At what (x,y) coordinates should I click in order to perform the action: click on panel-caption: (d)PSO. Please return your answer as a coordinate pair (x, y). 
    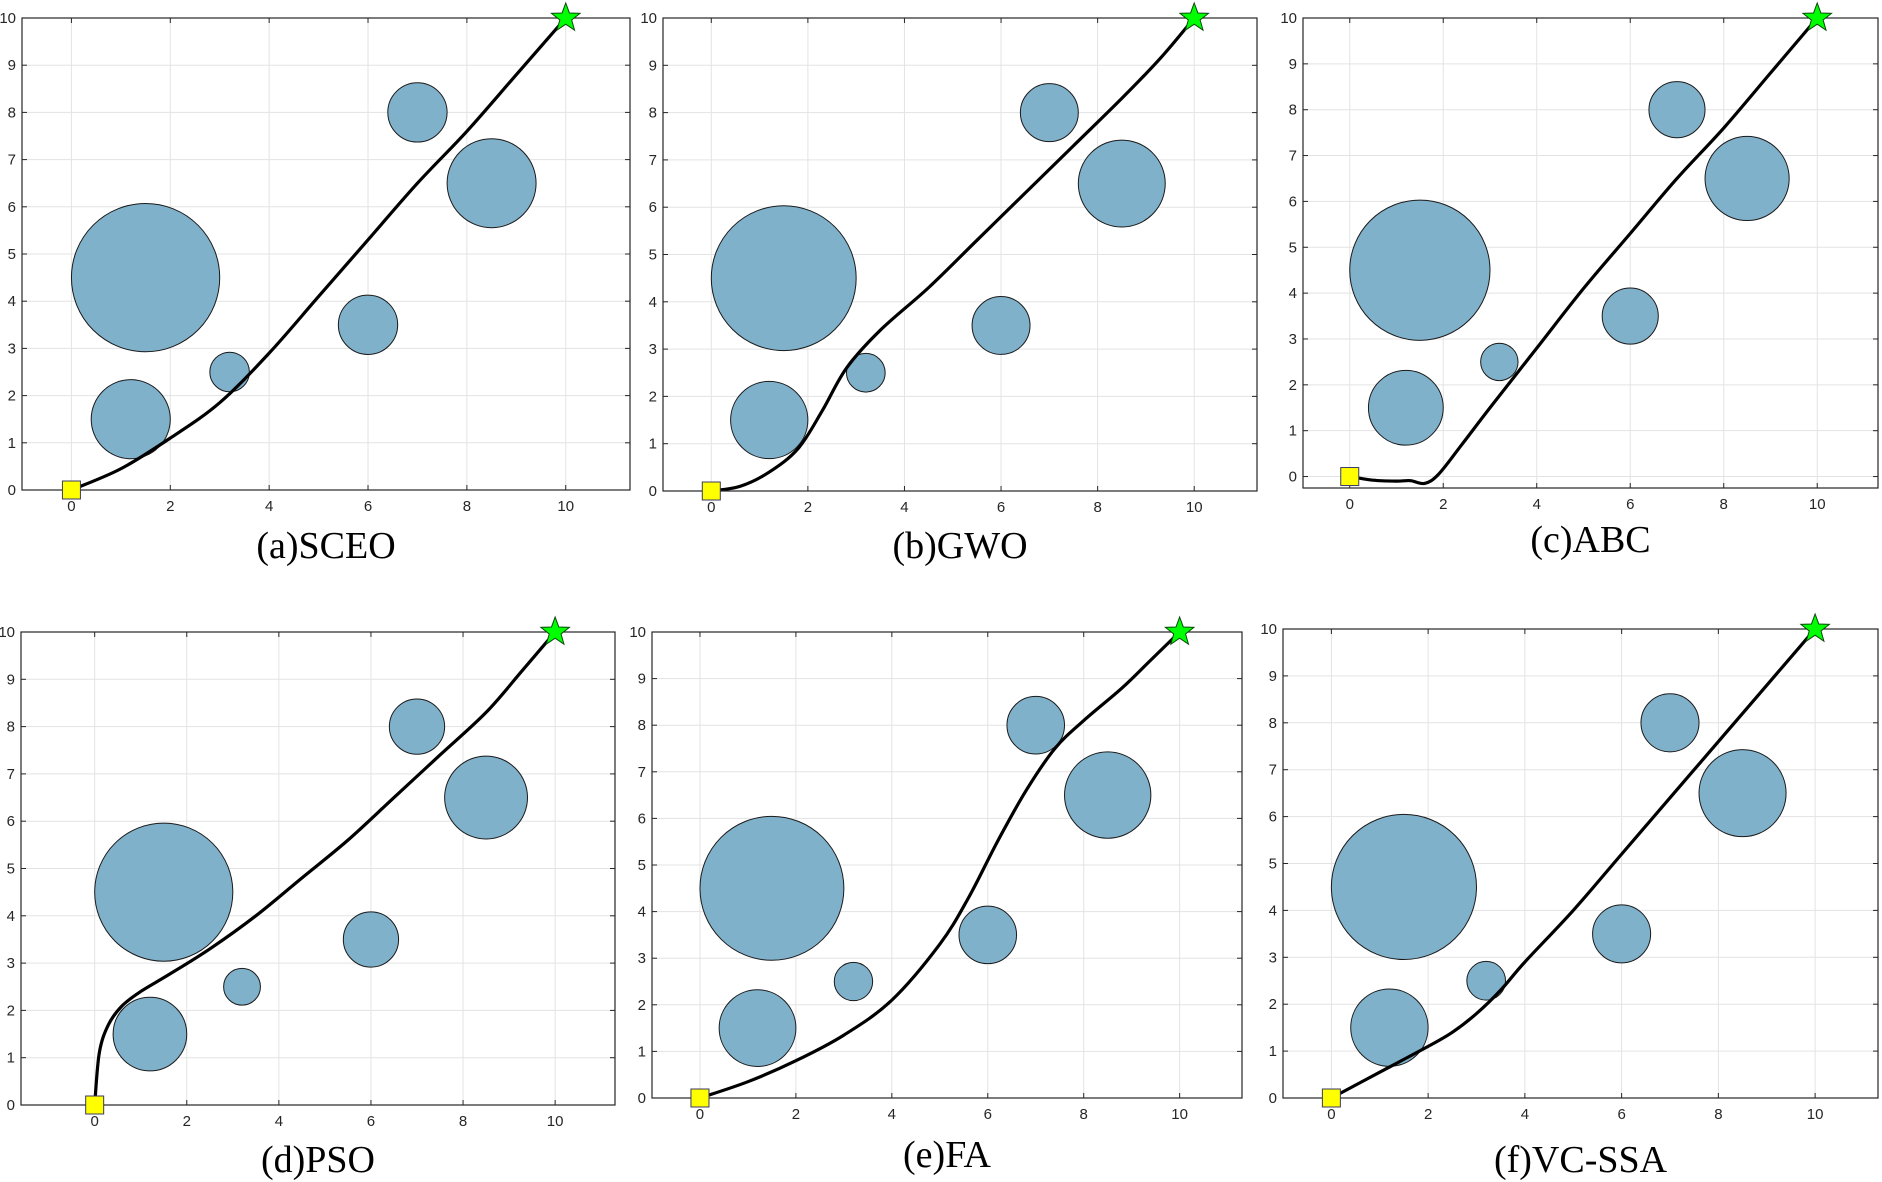
    Looking at the image, I should click on (318, 1160).